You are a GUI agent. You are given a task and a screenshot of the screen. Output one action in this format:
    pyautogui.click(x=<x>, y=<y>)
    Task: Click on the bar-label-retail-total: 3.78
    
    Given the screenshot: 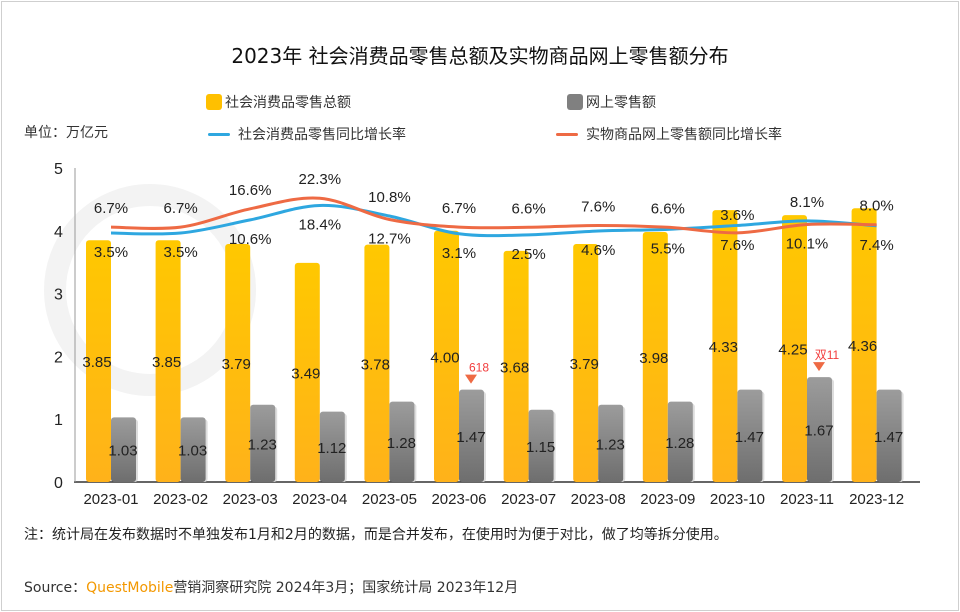 What is the action you would take?
    pyautogui.click(x=375, y=364)
    